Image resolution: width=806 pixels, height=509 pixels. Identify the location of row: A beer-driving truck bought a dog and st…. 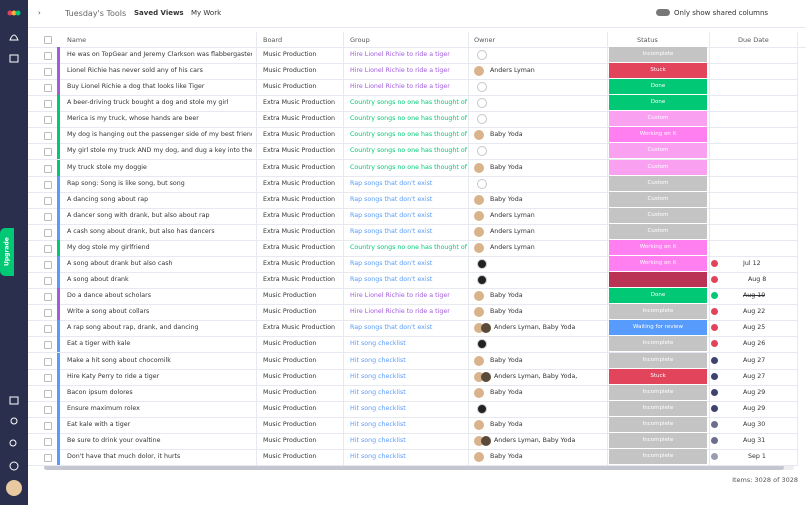
(413, 104).